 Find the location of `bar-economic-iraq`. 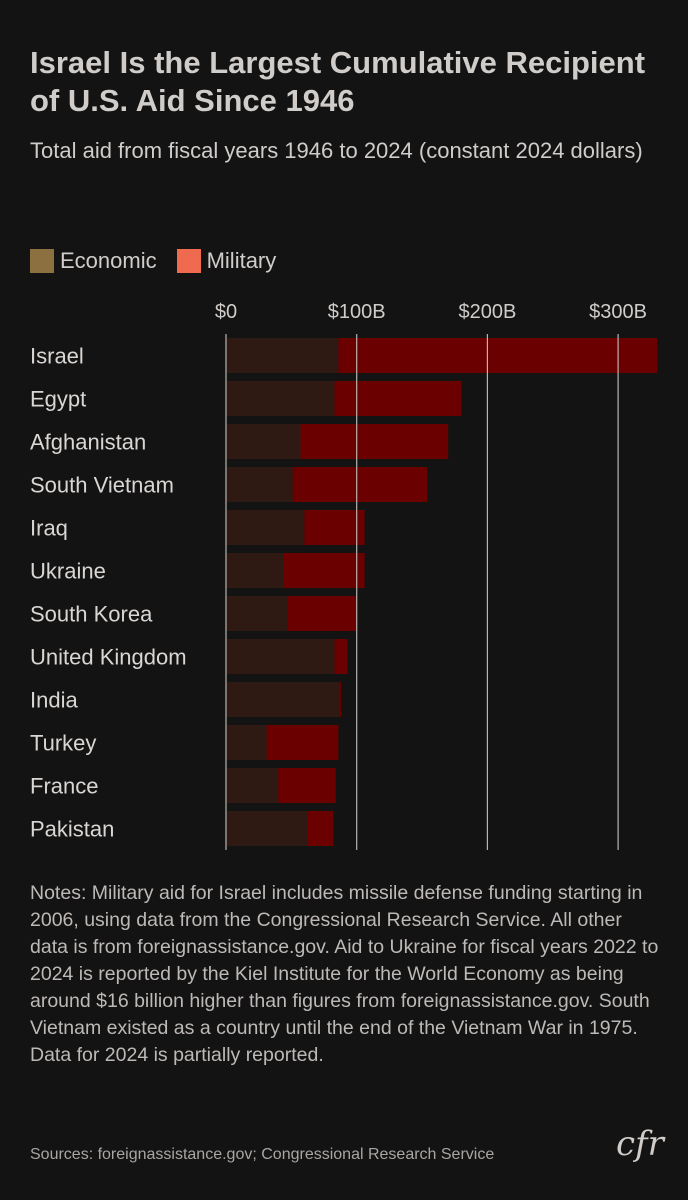

bar-economic-iraq is located at coordinates (265, 527).